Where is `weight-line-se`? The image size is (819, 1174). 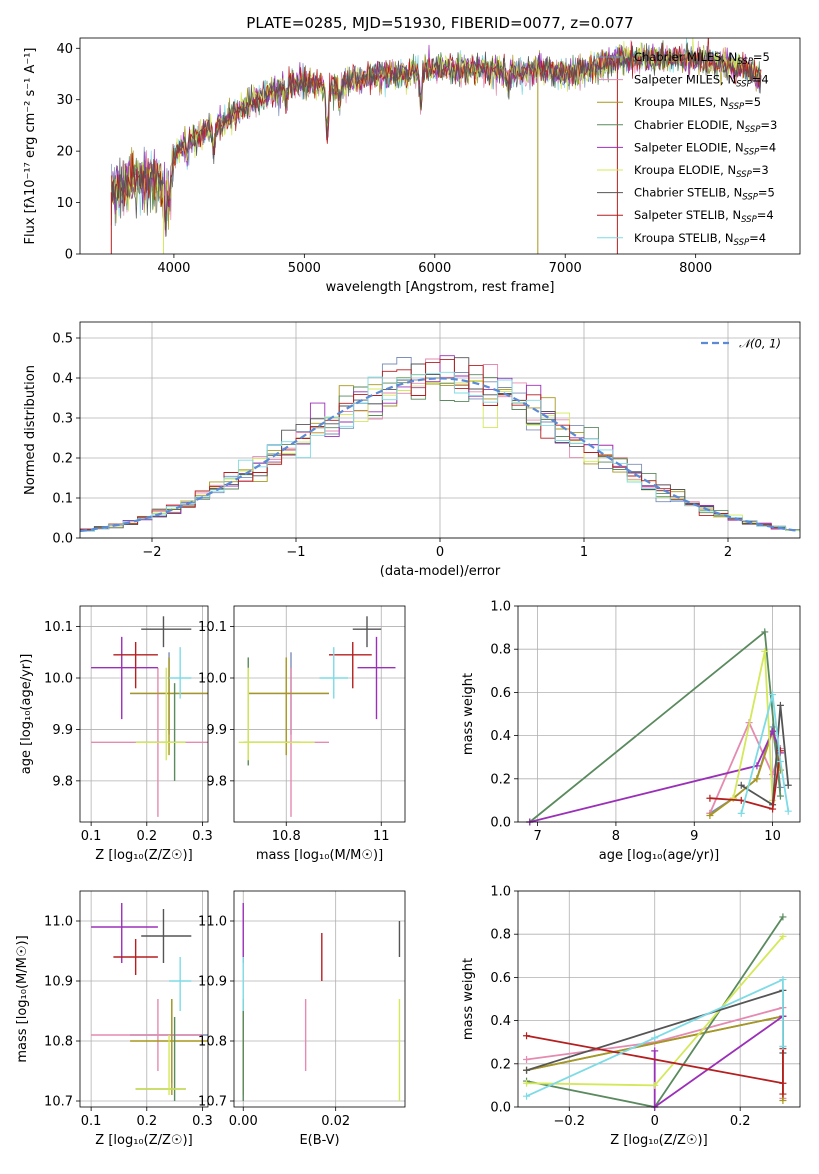 weight-line-se is located at coordinates (655, 775).